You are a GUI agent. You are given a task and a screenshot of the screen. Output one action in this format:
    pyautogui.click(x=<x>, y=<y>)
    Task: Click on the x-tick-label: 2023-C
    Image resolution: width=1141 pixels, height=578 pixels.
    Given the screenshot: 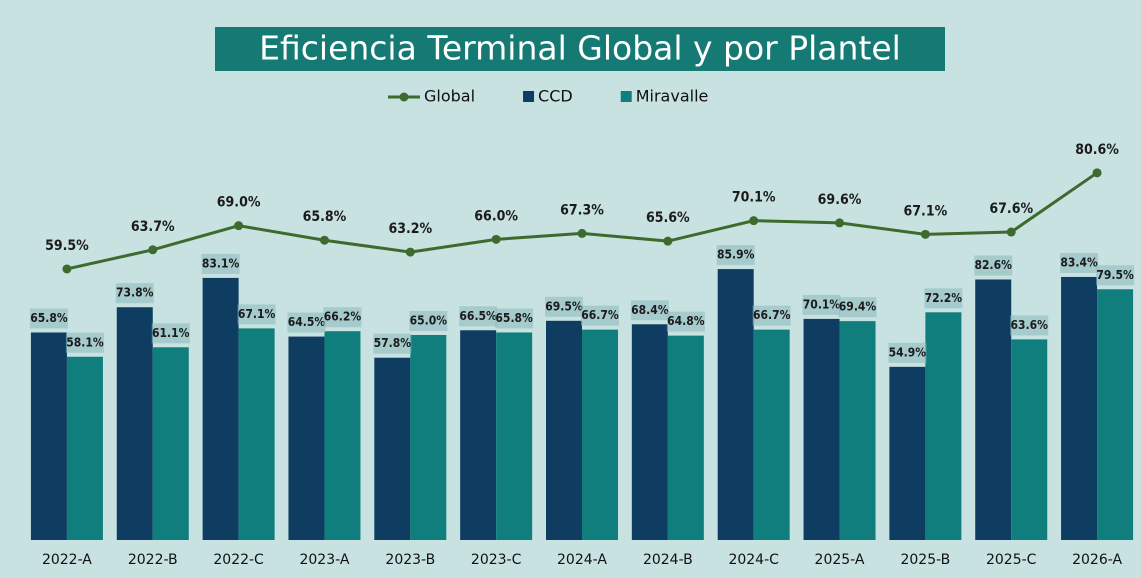 What is the action you would take?
    pyautogui.click(x=496, y=560)
    